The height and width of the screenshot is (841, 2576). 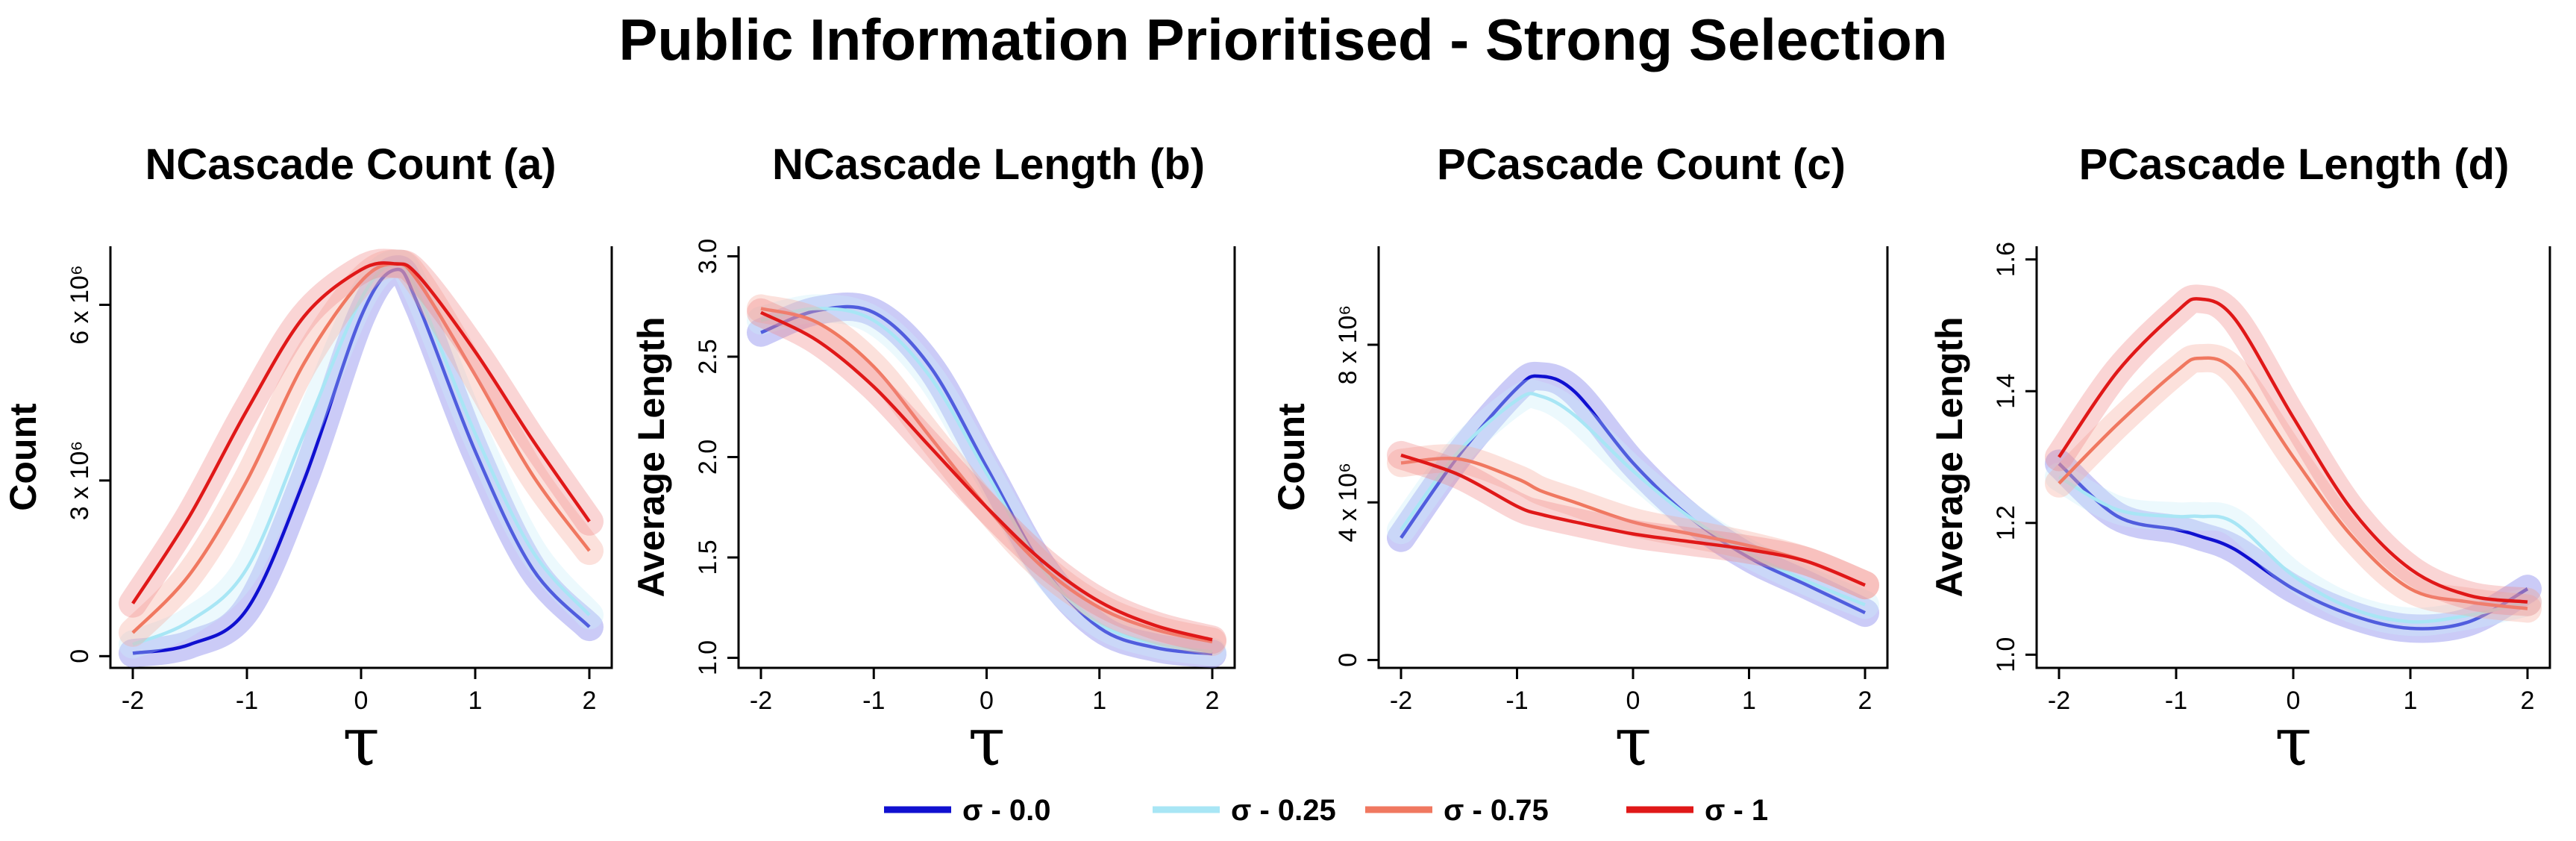 What do you see at coordinates (2006, 392) in the screenshot?
I see `y-tick-label: 1.4` at bounding box center [2006, 392].